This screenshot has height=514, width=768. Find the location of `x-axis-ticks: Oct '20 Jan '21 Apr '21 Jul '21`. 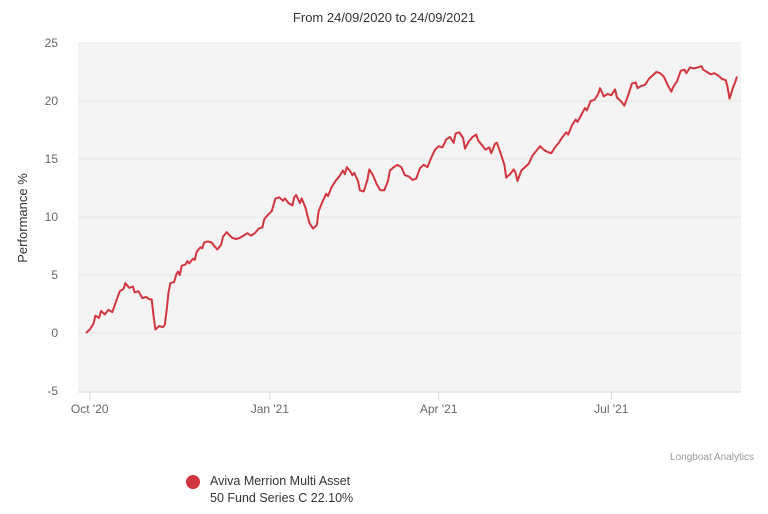

x-axis-ticks: Oct '20 Jan '21 Apr '21 Jul '21 is located at coordinates (350, 404).